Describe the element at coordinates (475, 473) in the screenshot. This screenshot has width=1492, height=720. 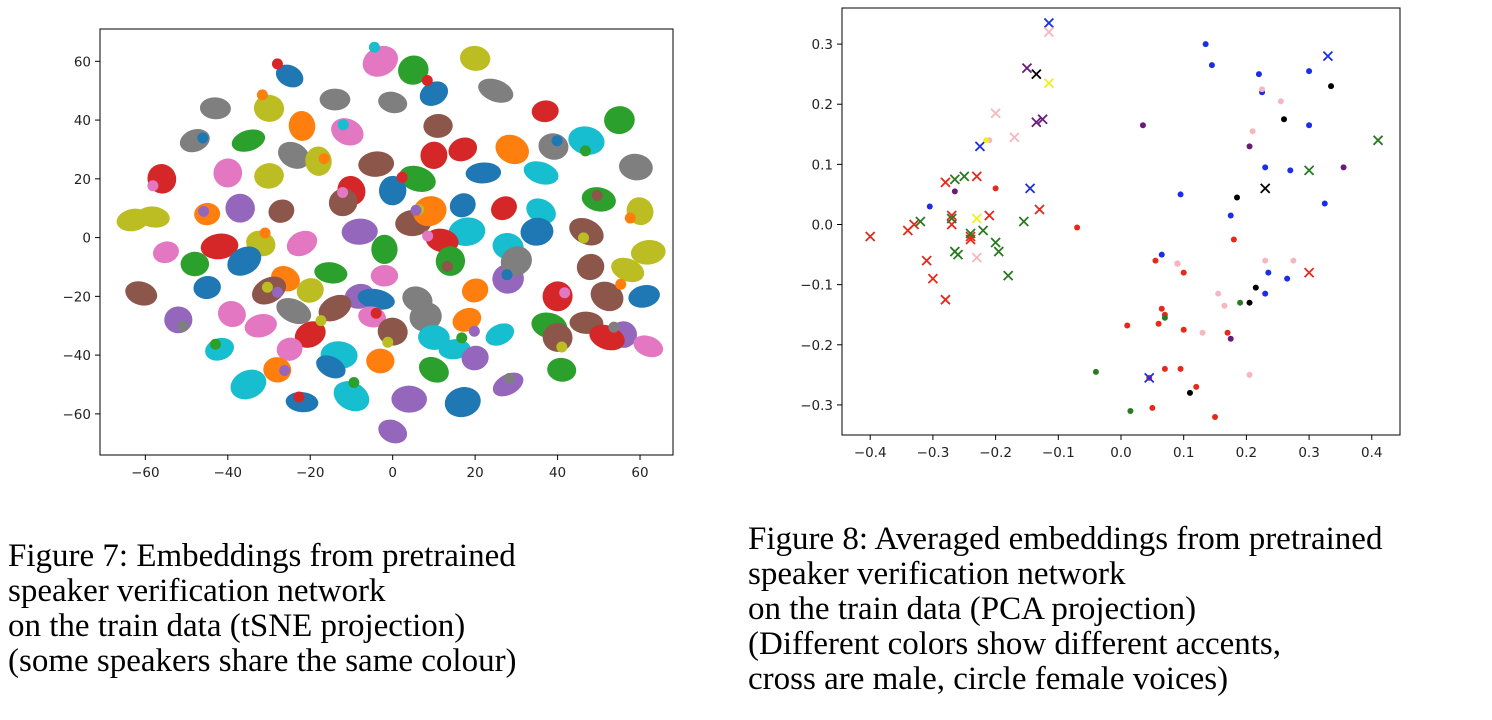
I see `x-tick-label: 20` at that location.